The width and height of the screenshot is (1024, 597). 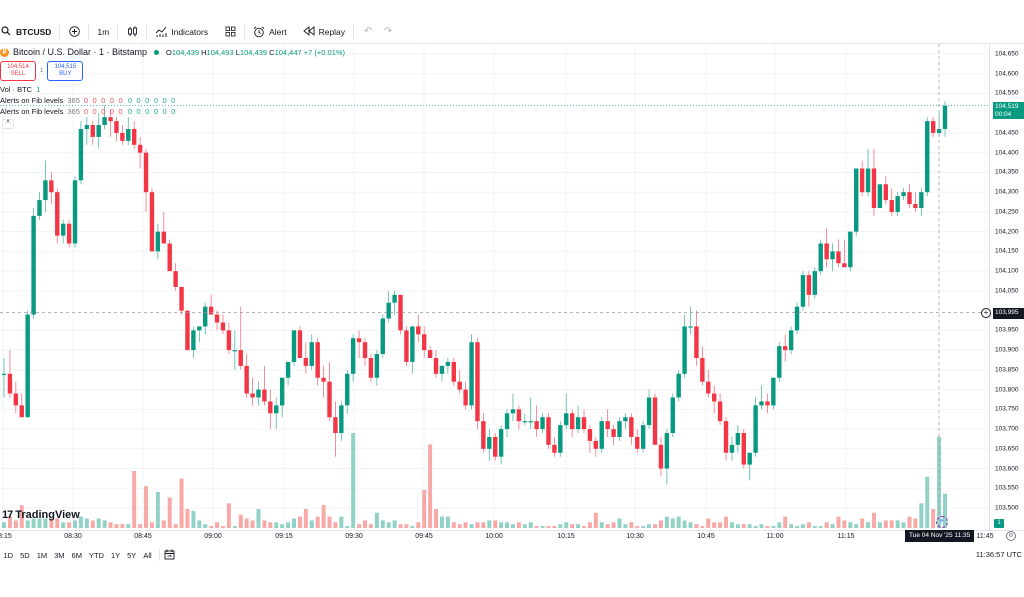 I want to click on time-tick-label: 08:30, so click(x=73, y=536).